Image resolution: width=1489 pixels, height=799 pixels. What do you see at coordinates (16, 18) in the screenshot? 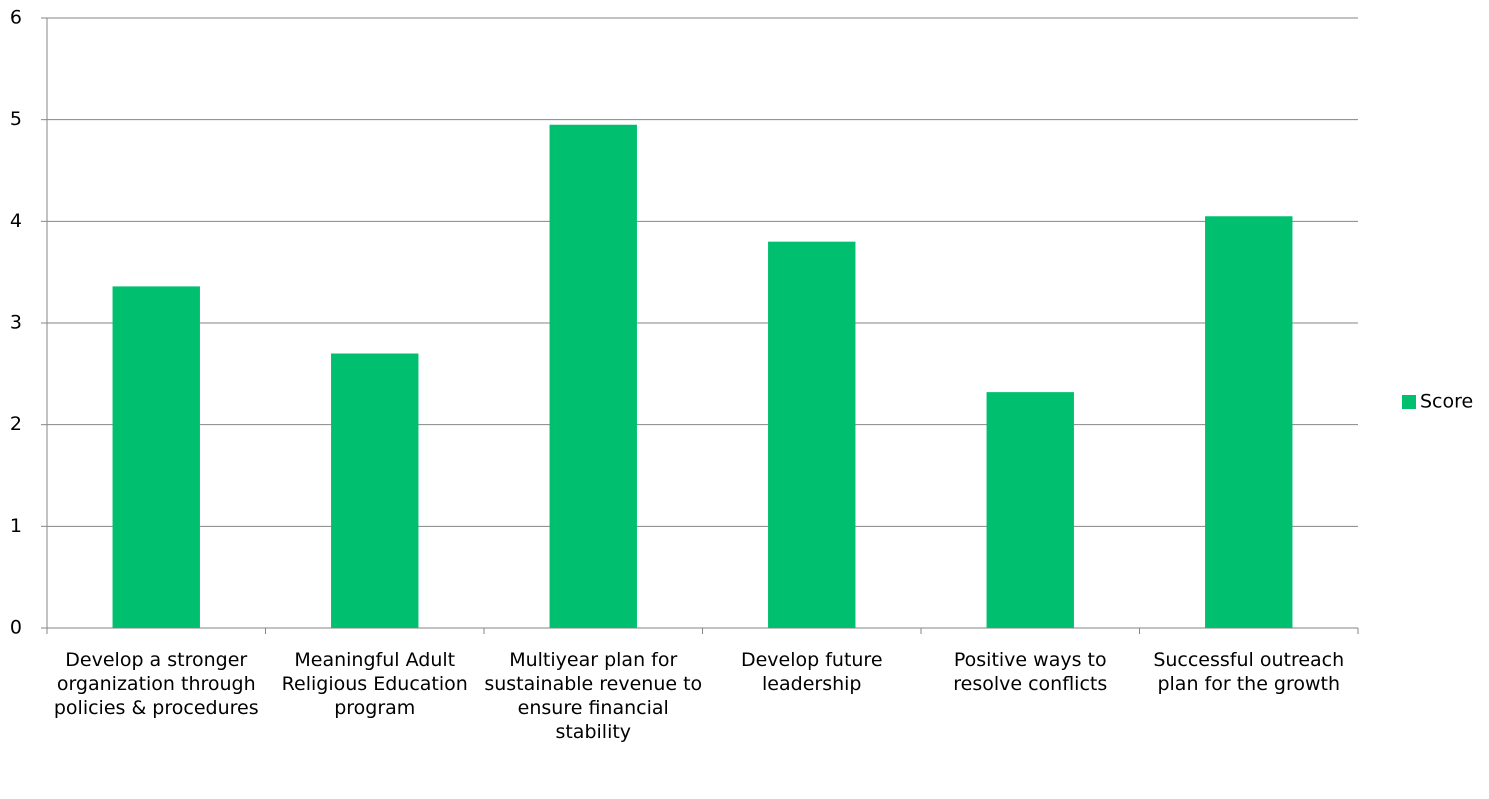
I see `y-tick-label: 6` at bounding box center [16, 18].